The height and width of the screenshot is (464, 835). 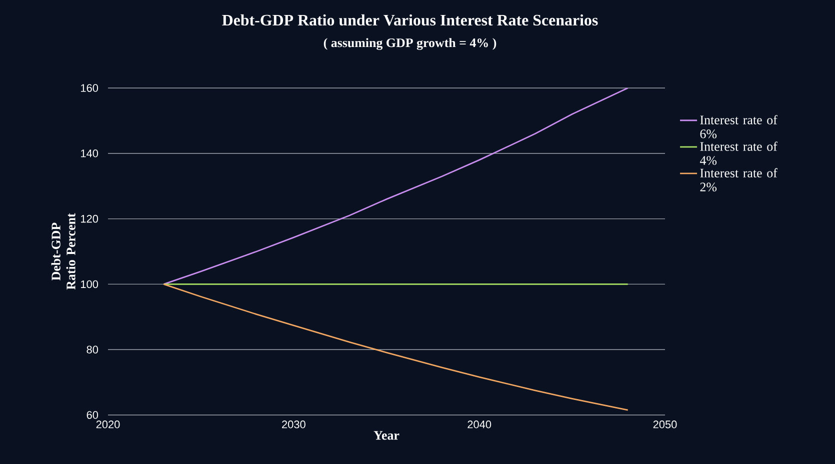 I want to click on y-tick-label: 100, so click(x=89, y=284).